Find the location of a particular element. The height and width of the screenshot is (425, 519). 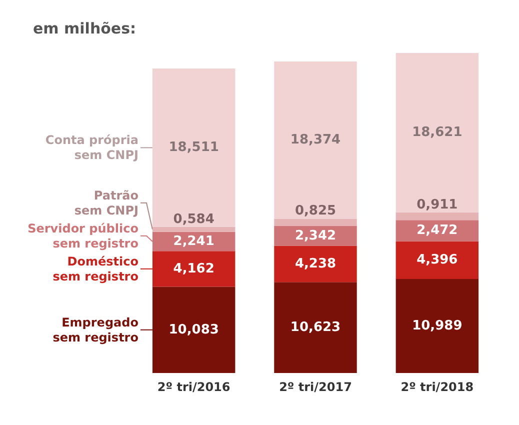

x-tick-label: 2º tri/2016 is located at coordinates (193, 387).